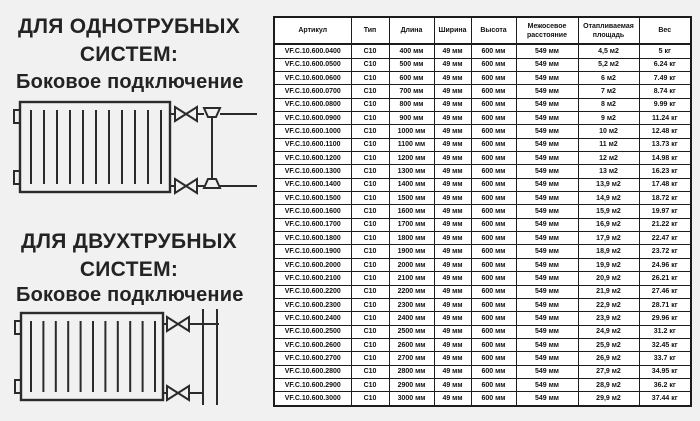 Image resolution: width=700 pixels, height=421 pixels. I want to click on table-cell: 29.96 кг, so click(665, 318).